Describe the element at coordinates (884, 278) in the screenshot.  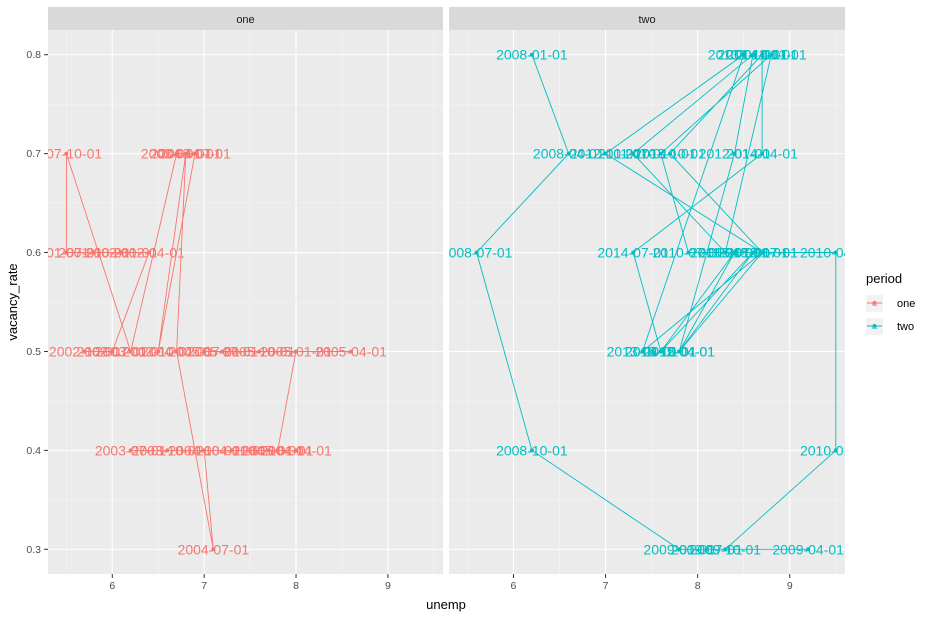
I see `legend-title: period` at that location.